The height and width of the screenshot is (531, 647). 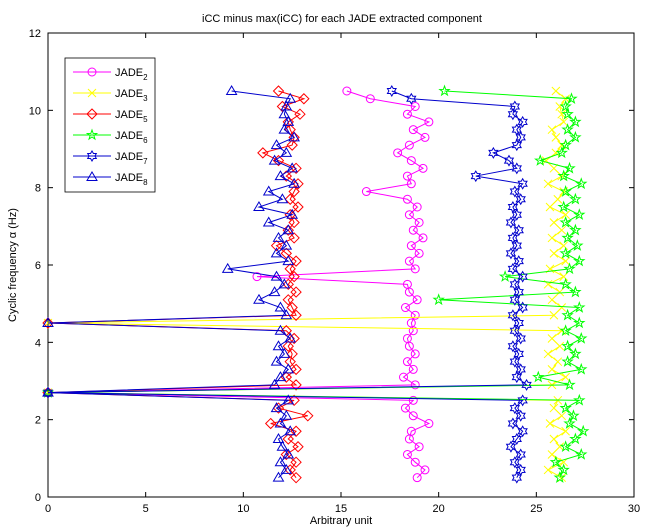 I want to click on legend-label-subscript: 3, so click(x=145, y=98).